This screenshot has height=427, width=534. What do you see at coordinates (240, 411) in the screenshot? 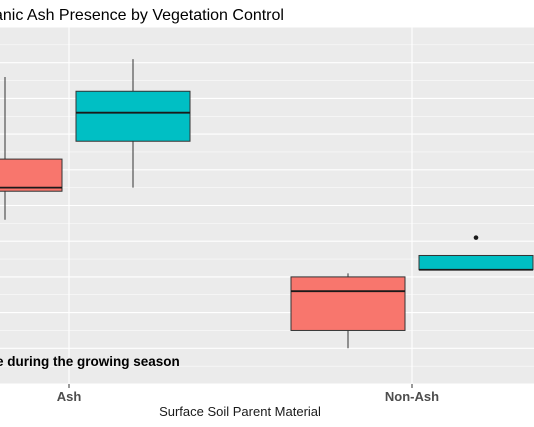
I see `x-axis-label: Surface Soil Parent Material` at bounding box center [240, 411].